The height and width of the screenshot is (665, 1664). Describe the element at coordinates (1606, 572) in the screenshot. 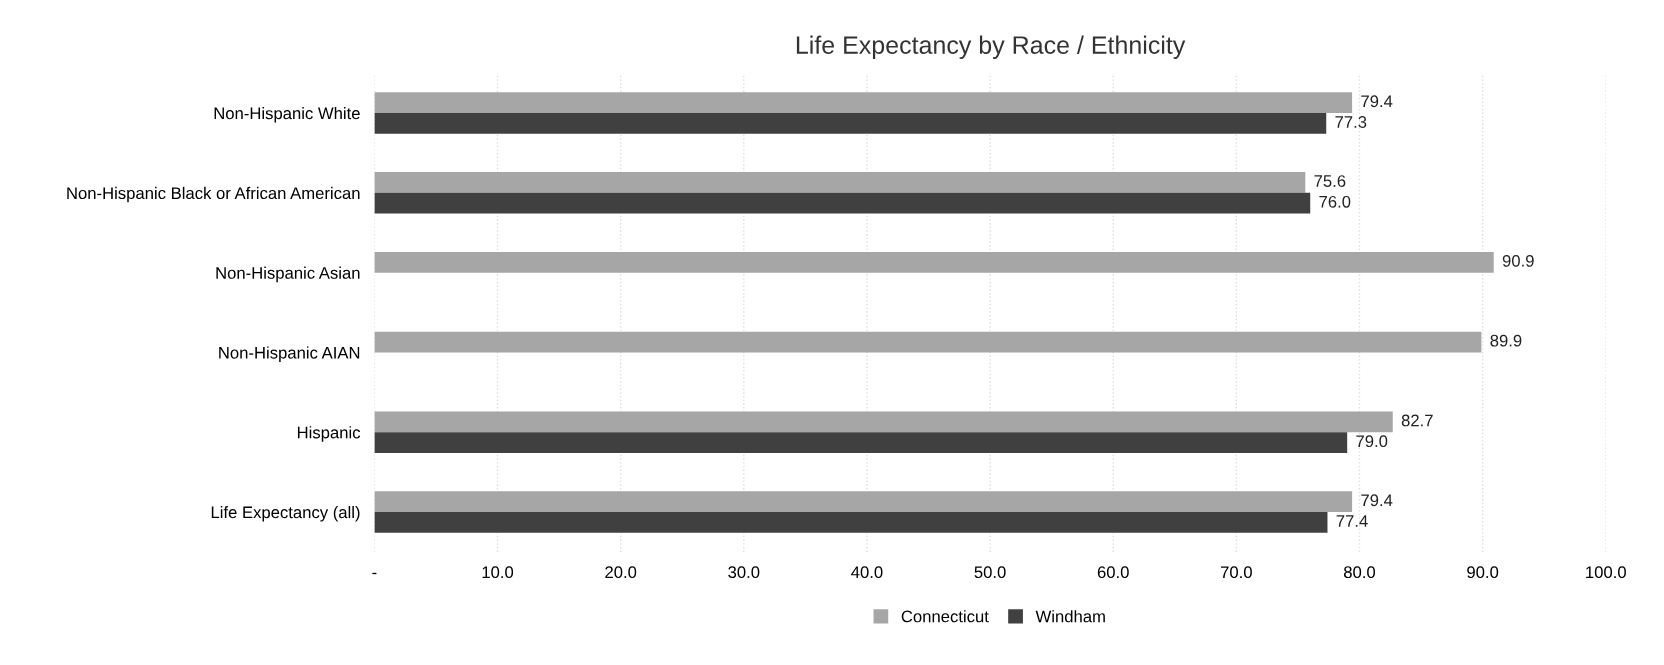

I see `x-tick-label: 100.0` at that location.